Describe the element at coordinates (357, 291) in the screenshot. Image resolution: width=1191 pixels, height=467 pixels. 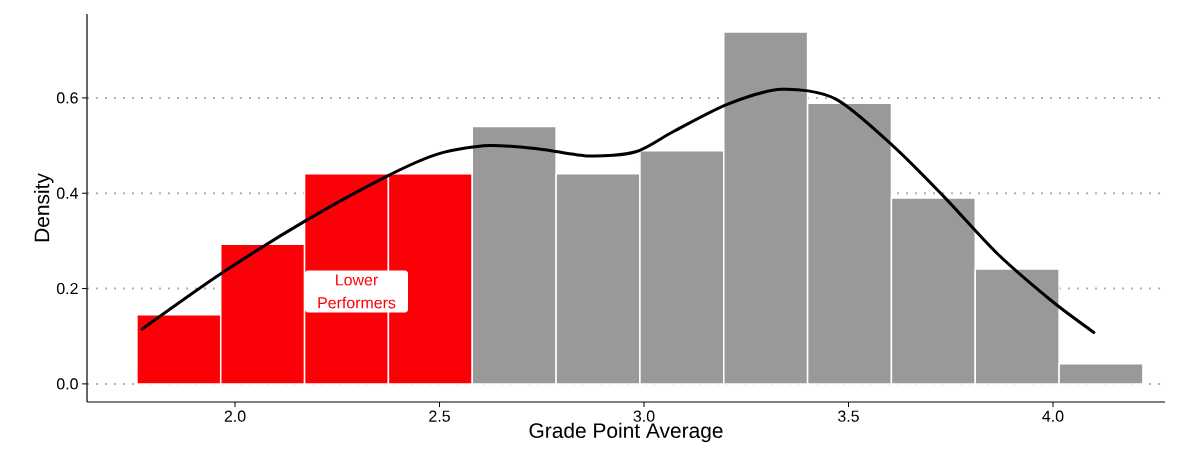
I see `annotation: Lower Performers` at that location.